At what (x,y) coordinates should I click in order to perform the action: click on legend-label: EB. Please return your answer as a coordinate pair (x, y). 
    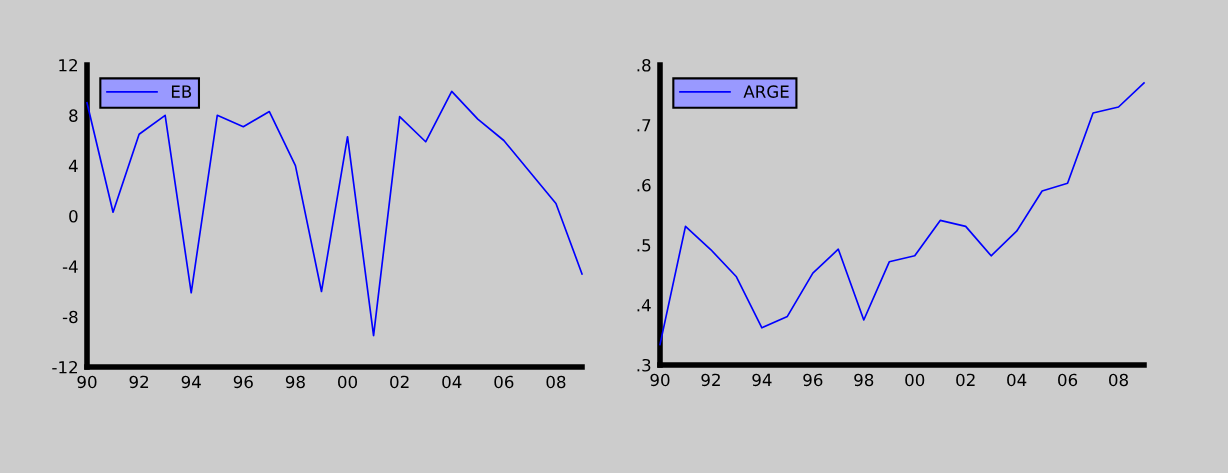
    Looking at the image, I should click on (181, 91).